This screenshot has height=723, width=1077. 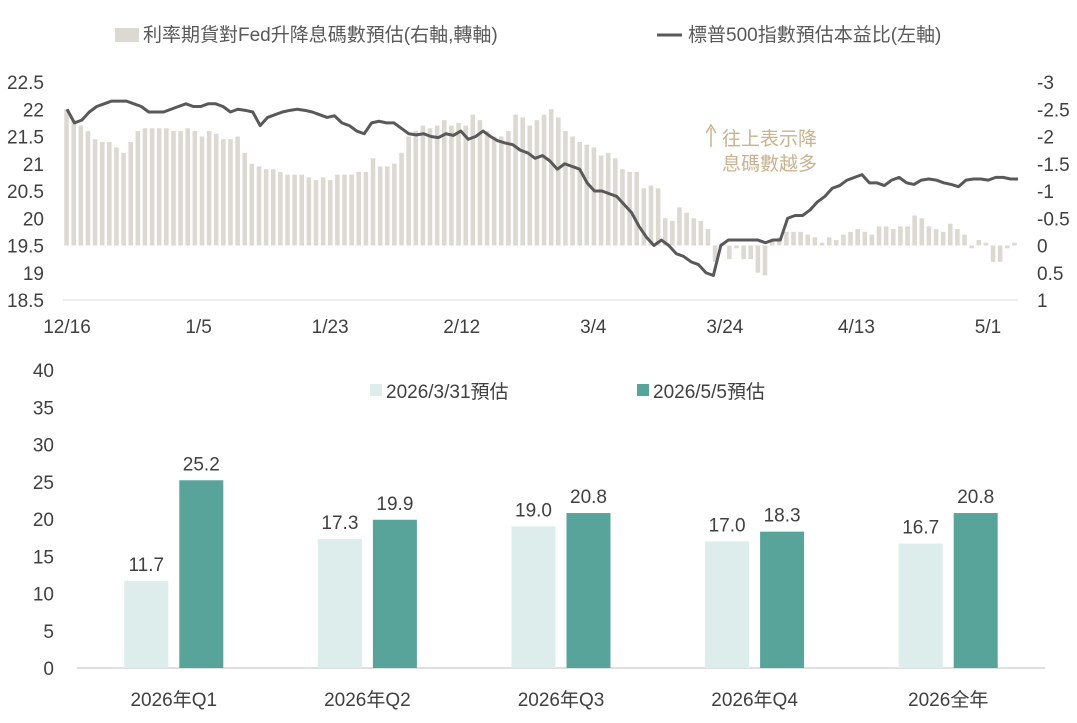 I want to click on x-axis-tick: 3/4, so click(x=593, y=327).